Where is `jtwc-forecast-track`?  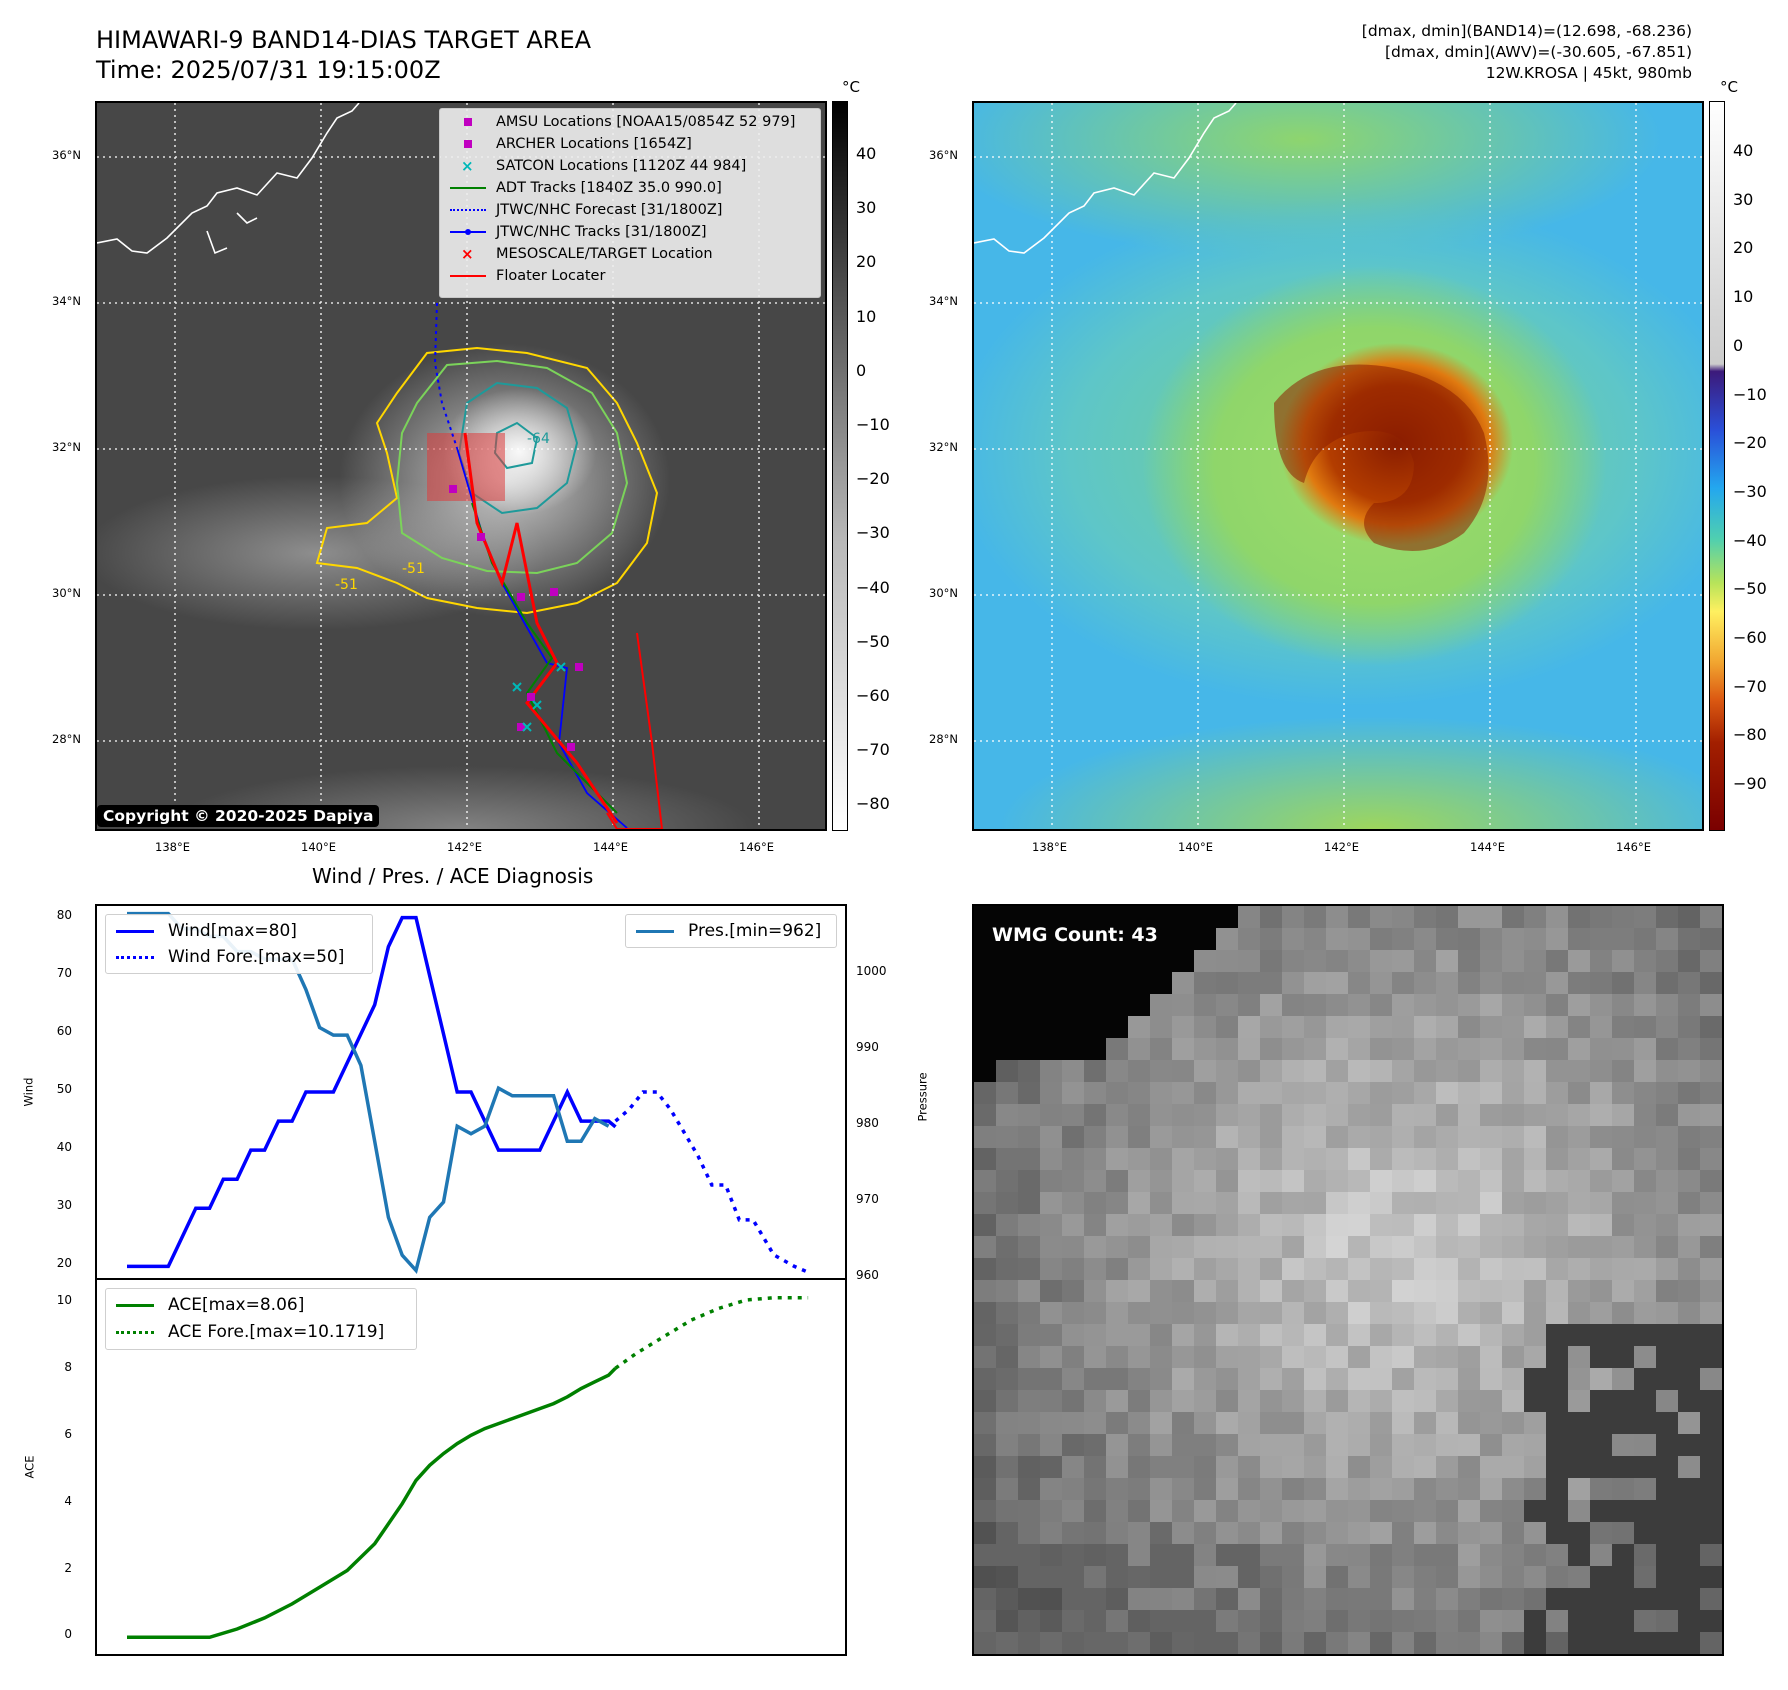
jtwc-forecast-track is located at coordinates (445, 375).